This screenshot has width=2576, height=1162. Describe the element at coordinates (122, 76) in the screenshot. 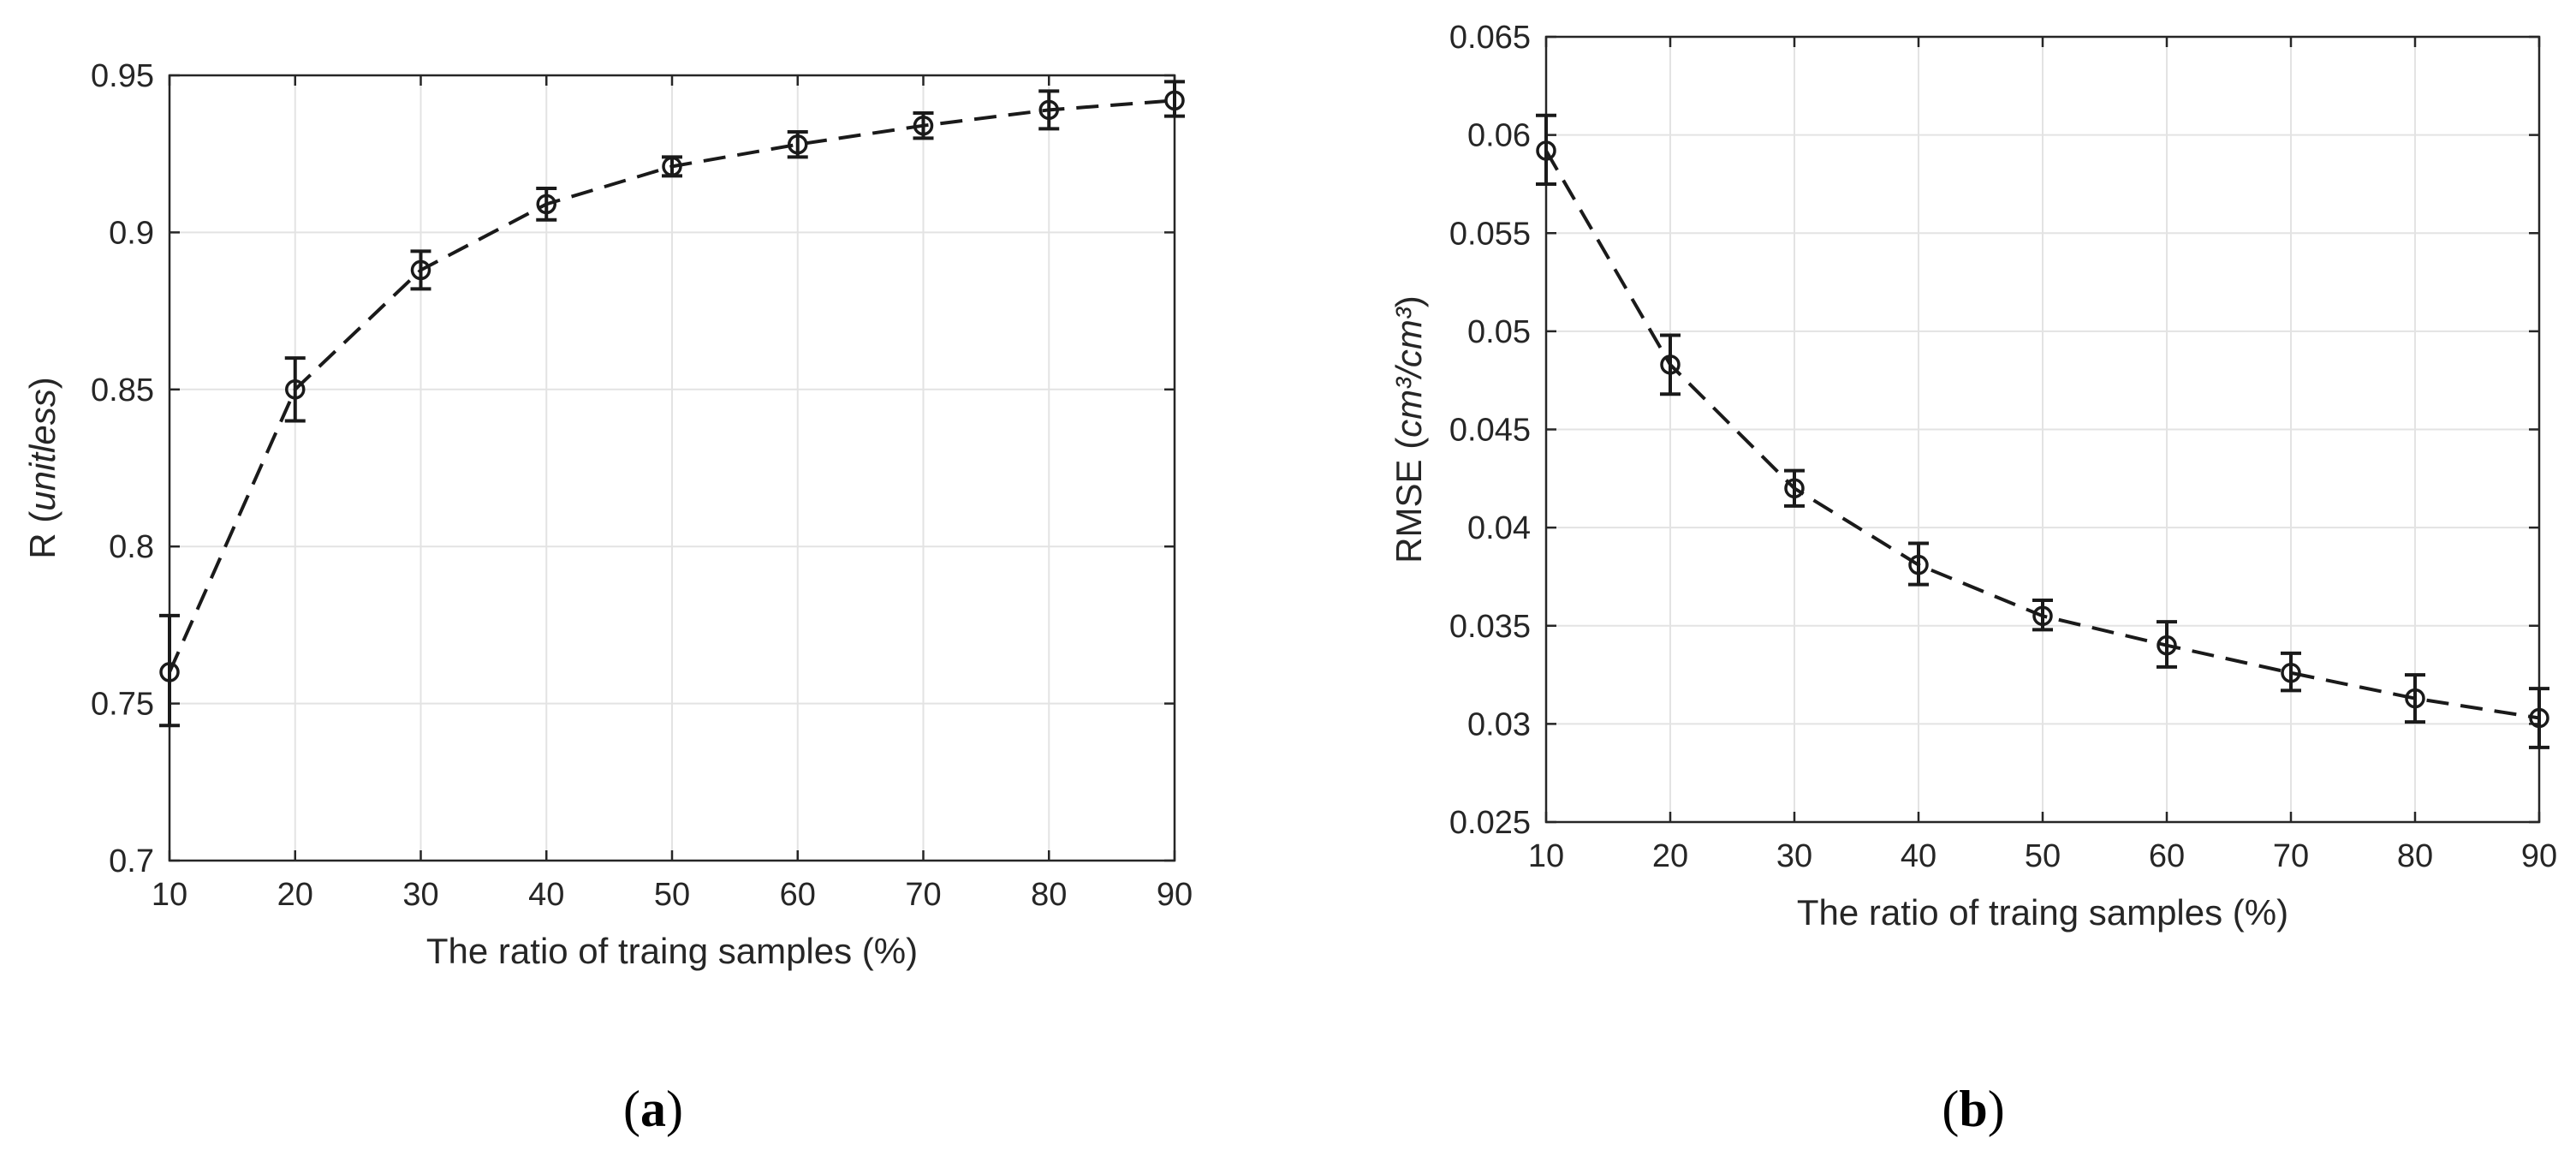

I see `y-tick-label: 0.95` at that location.